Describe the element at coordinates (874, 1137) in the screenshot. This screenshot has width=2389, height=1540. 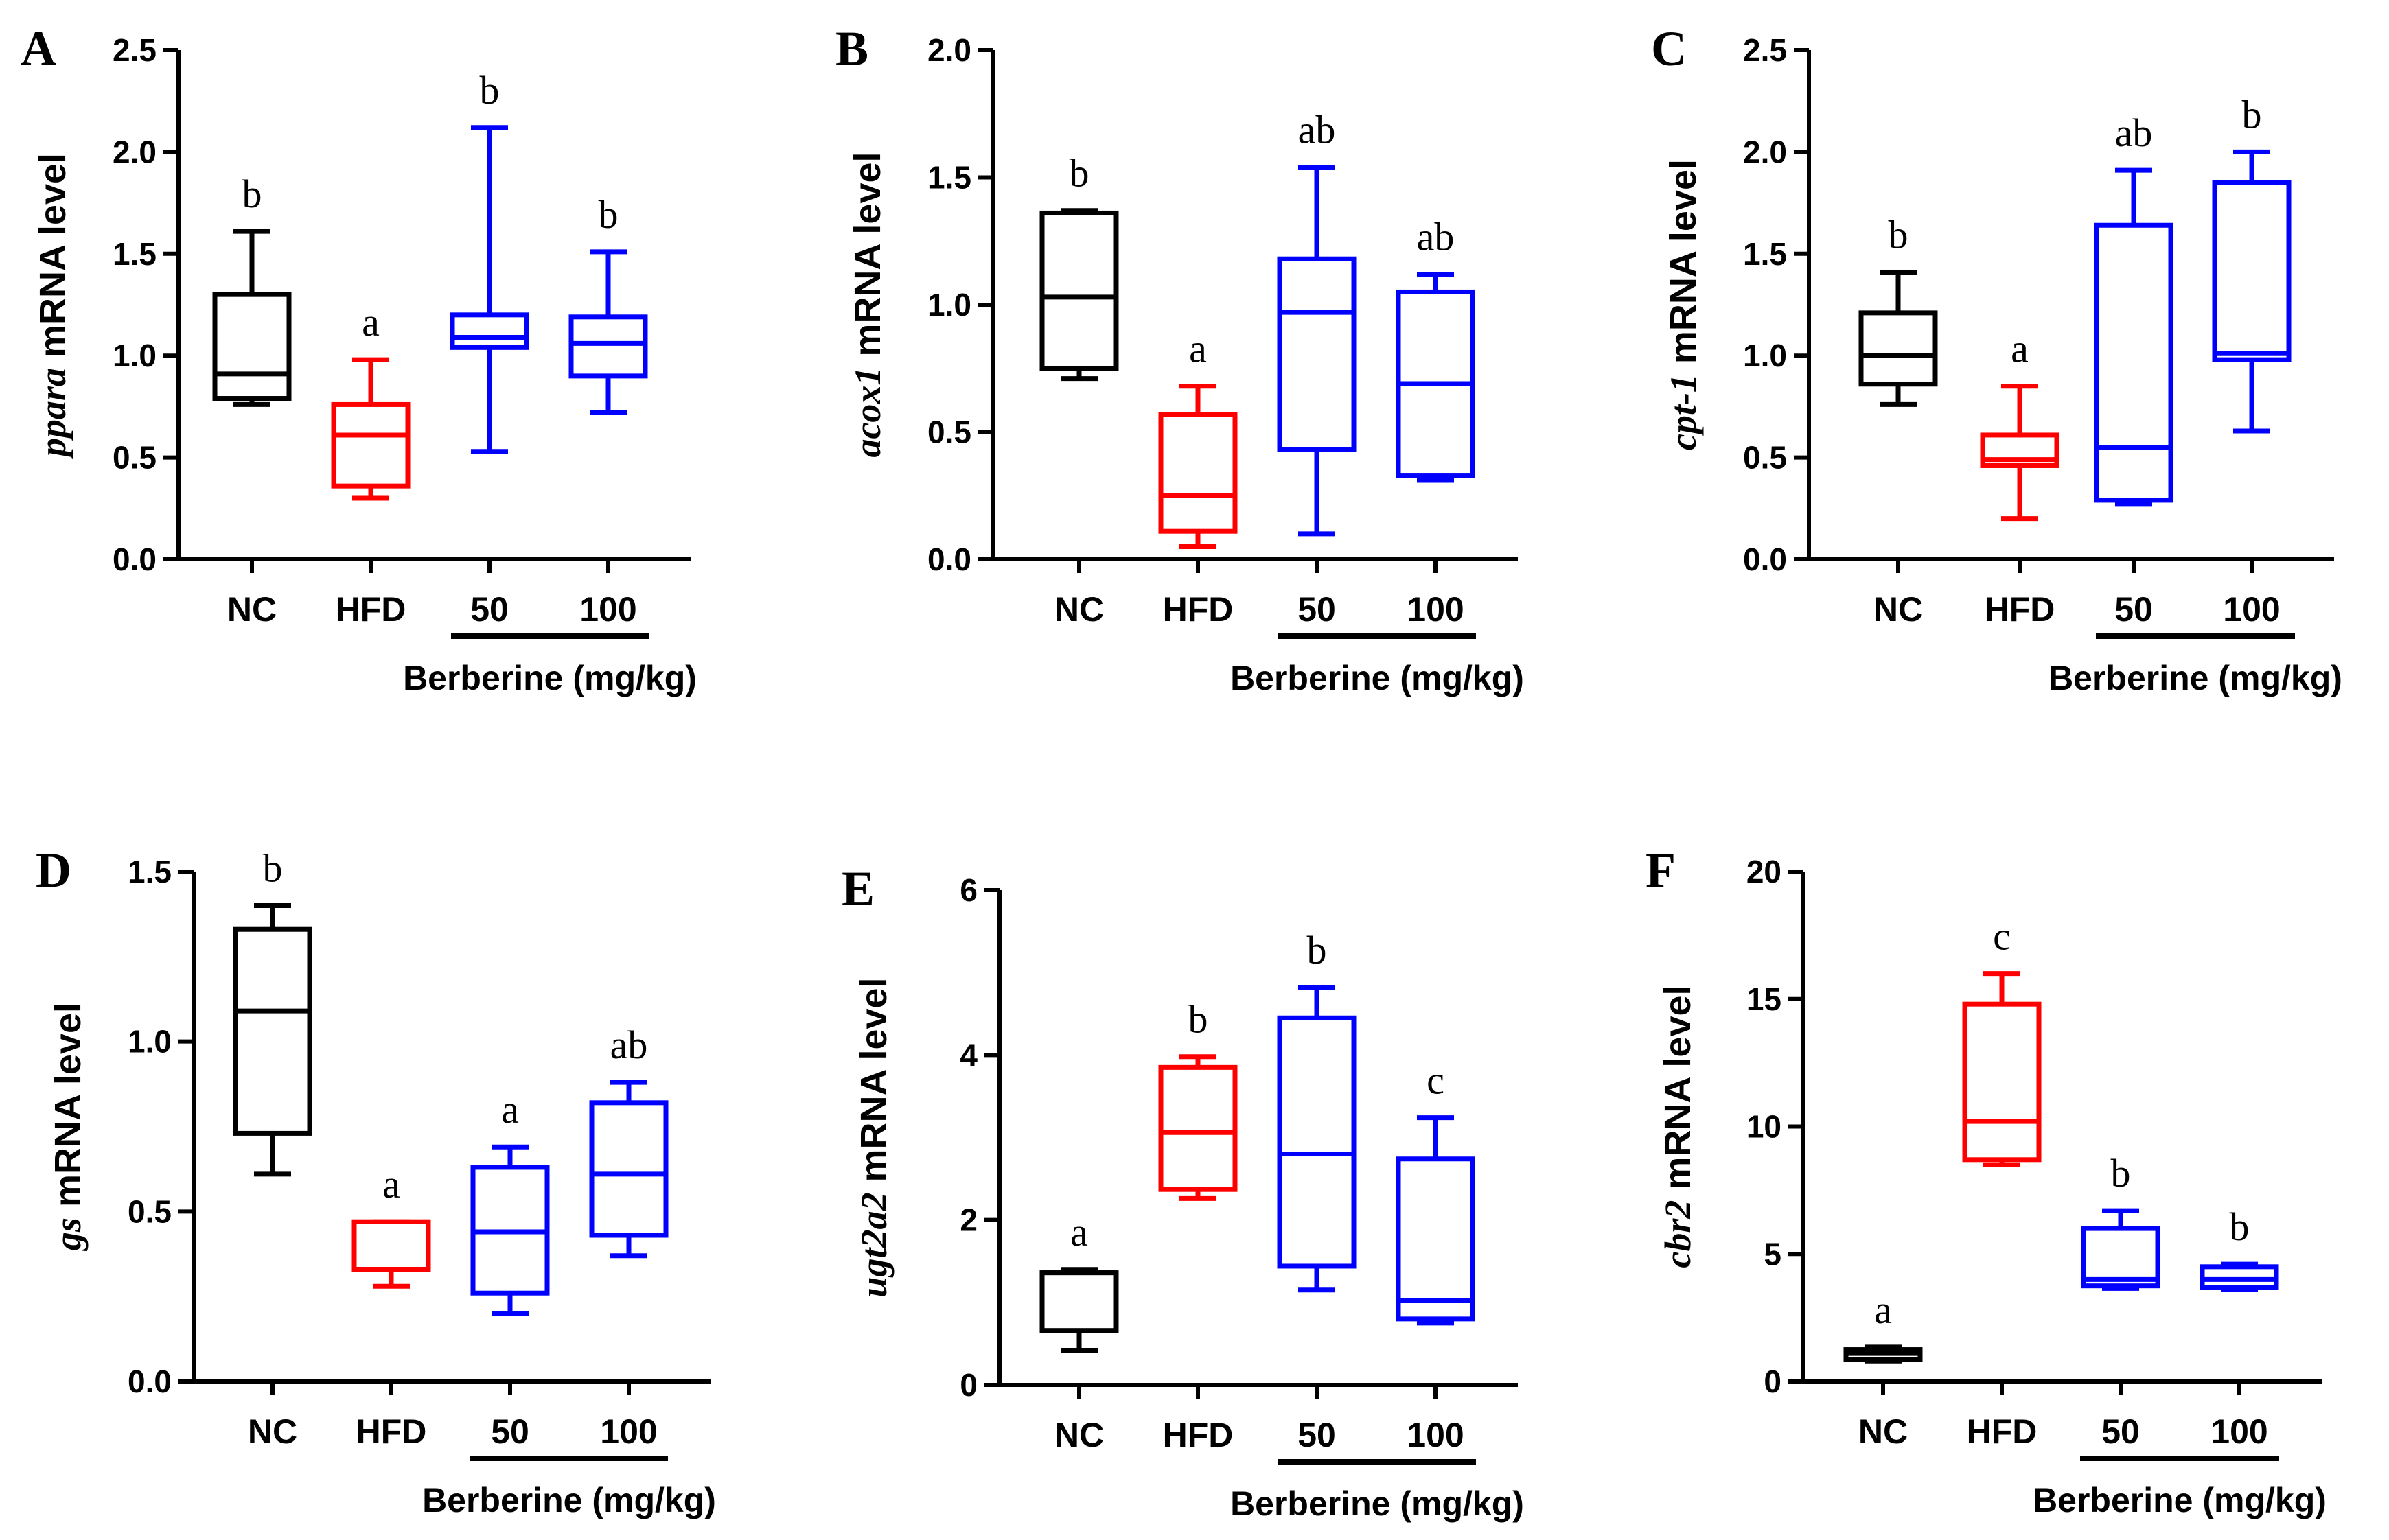
I see `y-axis-title: ugt2a2 mRNA level` at that location.